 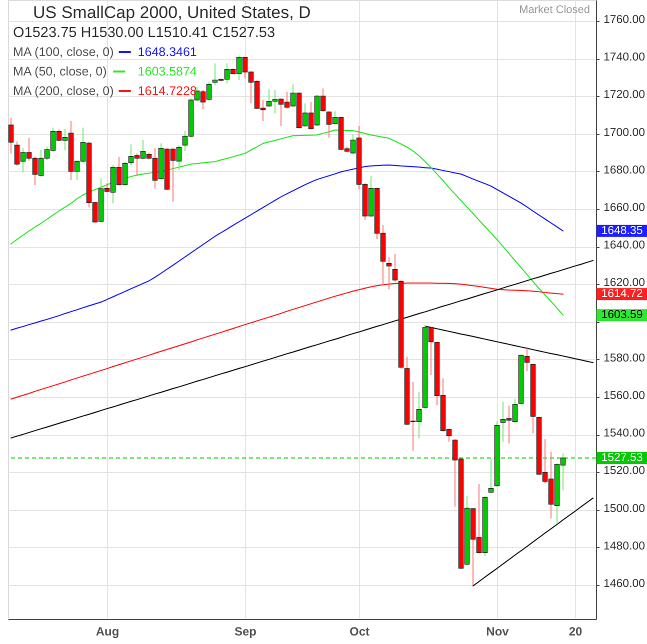 What do you see at coordinates (625, 208) in the screenshot?
I see `y-tick-label: 1660.00` at bounding box center [625, 208].